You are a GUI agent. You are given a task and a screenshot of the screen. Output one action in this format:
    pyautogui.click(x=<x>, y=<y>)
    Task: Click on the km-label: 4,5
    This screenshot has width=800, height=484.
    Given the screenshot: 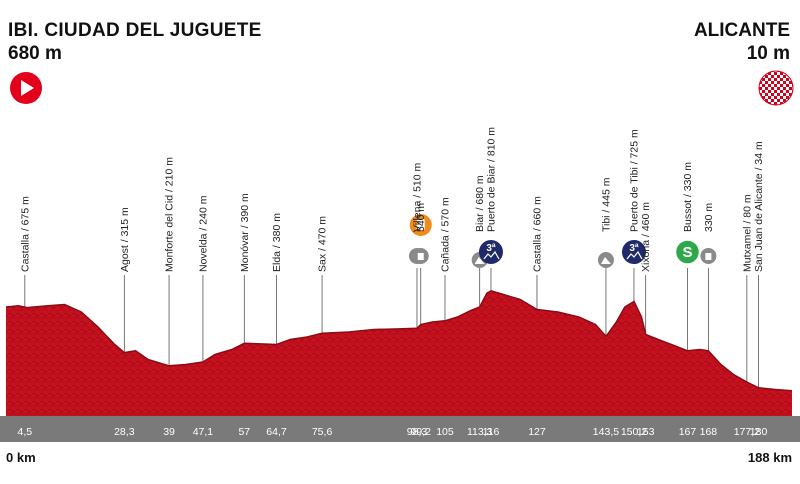 What is the action you would take?
    pyautogui.click(x=25, y=432)
    